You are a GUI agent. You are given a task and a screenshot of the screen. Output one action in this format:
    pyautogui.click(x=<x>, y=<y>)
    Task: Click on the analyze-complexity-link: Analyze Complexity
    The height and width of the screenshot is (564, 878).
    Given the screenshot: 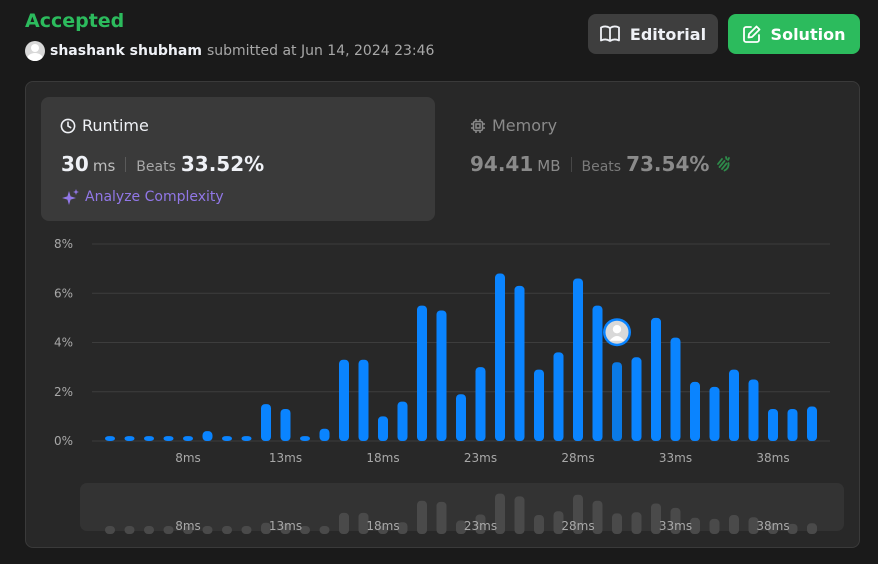 What is the action you would take?
    pyautogui.click(x=143, y=197)
    